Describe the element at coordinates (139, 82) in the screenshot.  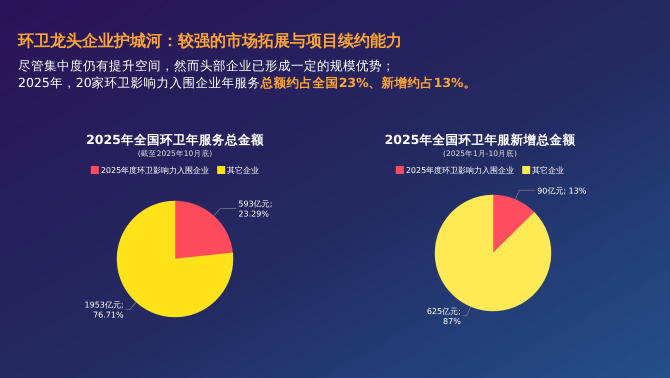
I see `text: 2025年，20家环卫影响力入围企业年服务` at that location.